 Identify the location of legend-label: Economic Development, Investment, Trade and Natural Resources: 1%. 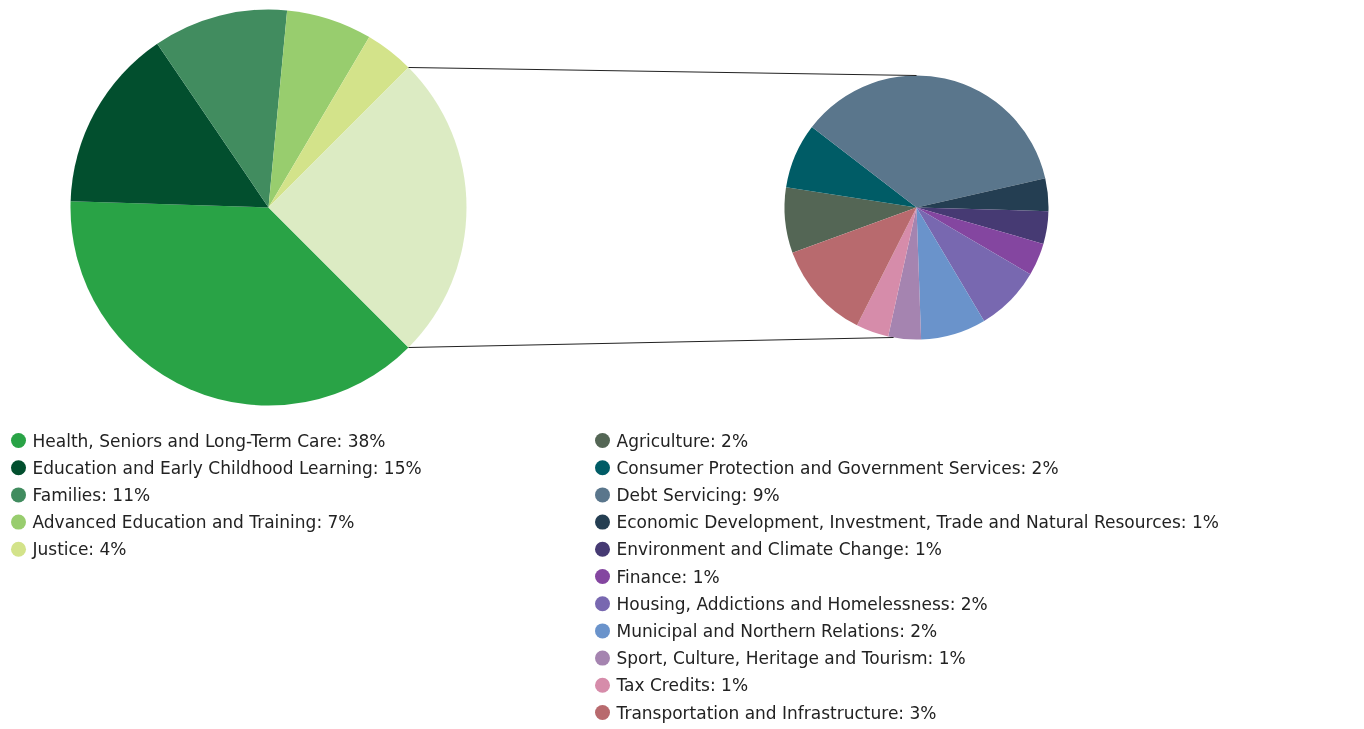
(917, 522).